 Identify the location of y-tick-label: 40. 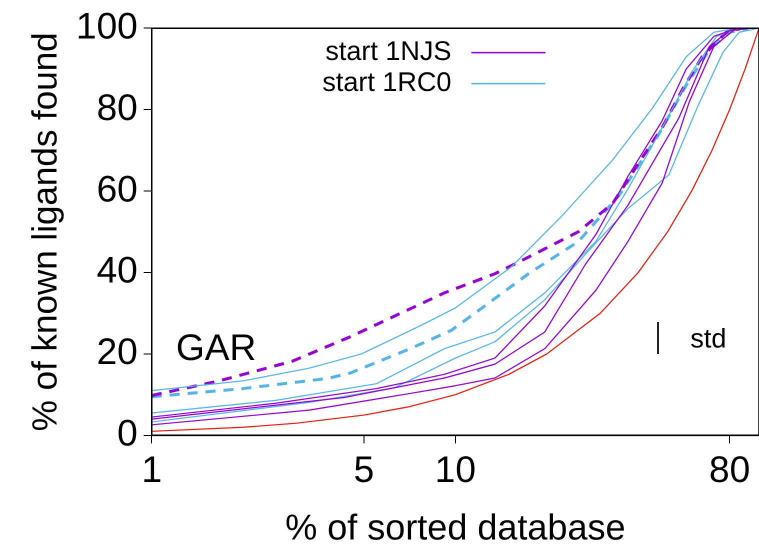
(117, 270).